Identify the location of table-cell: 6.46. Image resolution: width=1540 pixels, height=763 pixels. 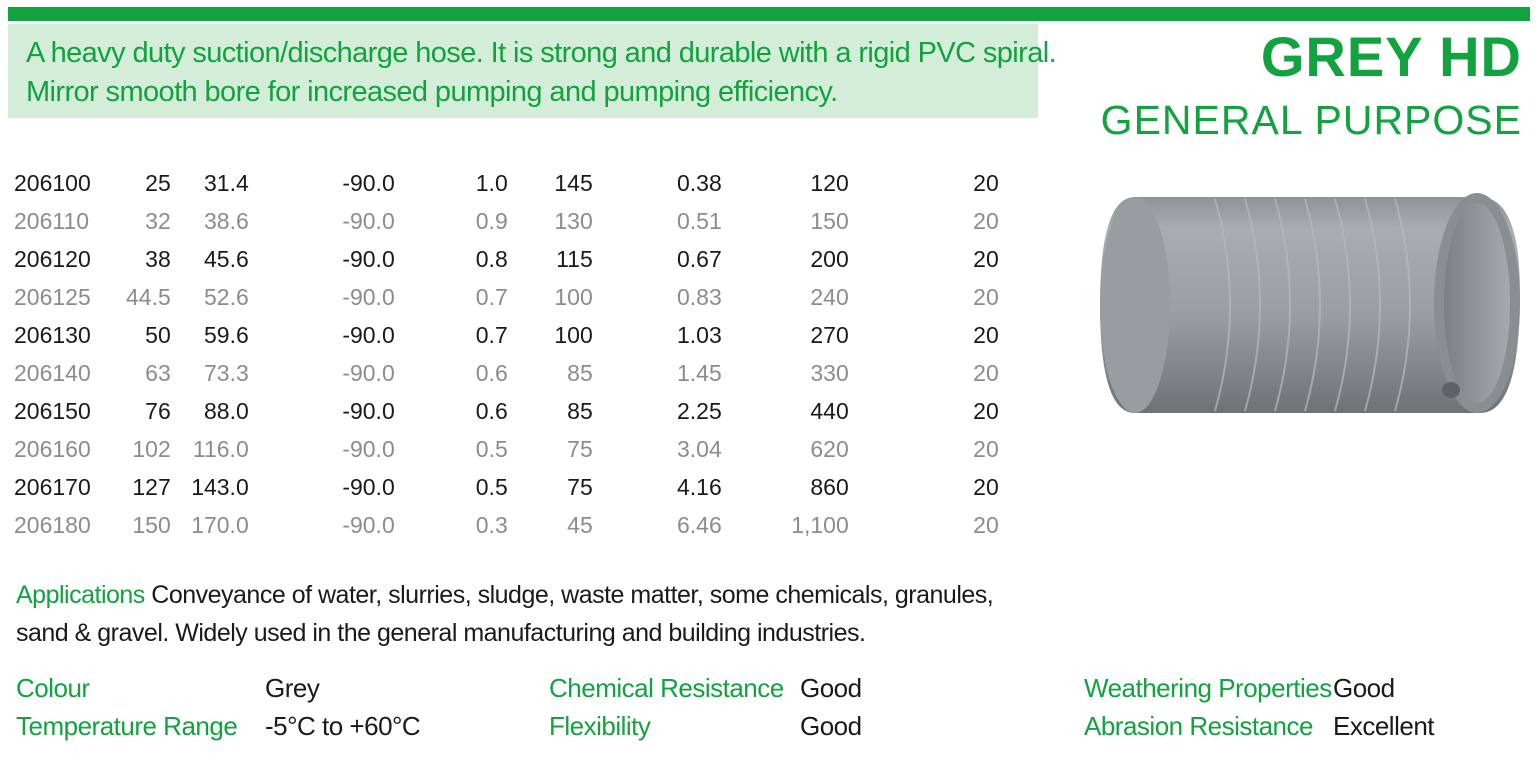
(699, 524).